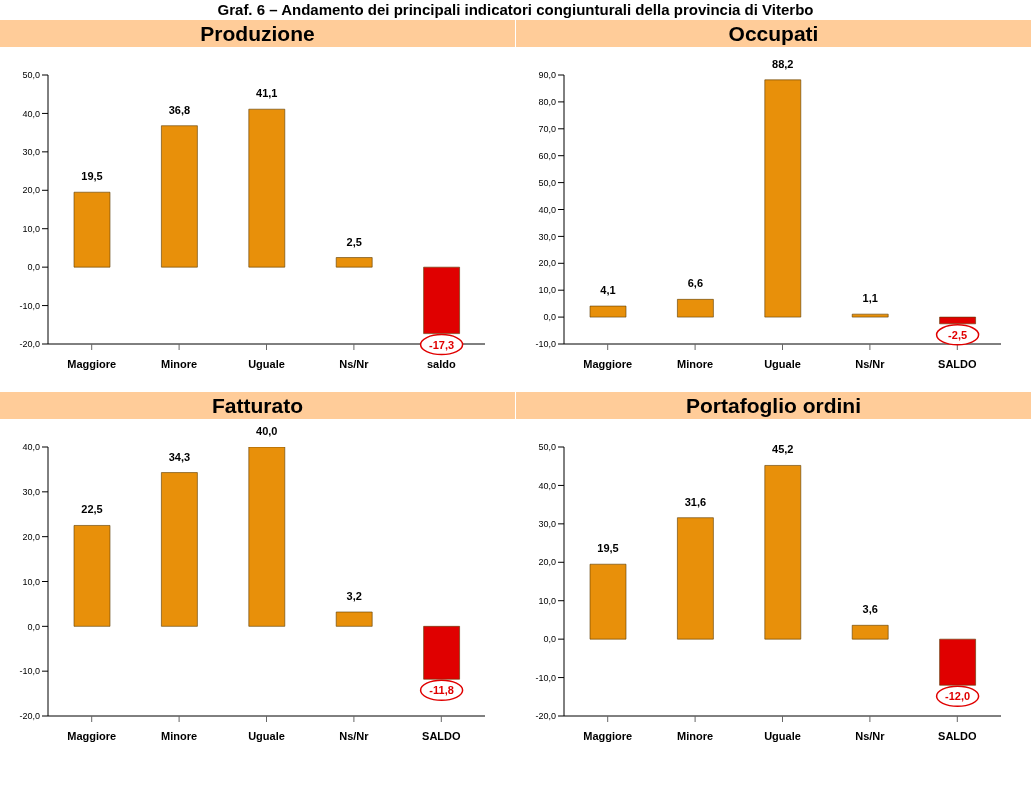 Image resolution: width=1031 pixels, height=803 pixels. Describe the element at coordinates (441, 690) in the screenshot. I see `data-label: -11,8` at that location.